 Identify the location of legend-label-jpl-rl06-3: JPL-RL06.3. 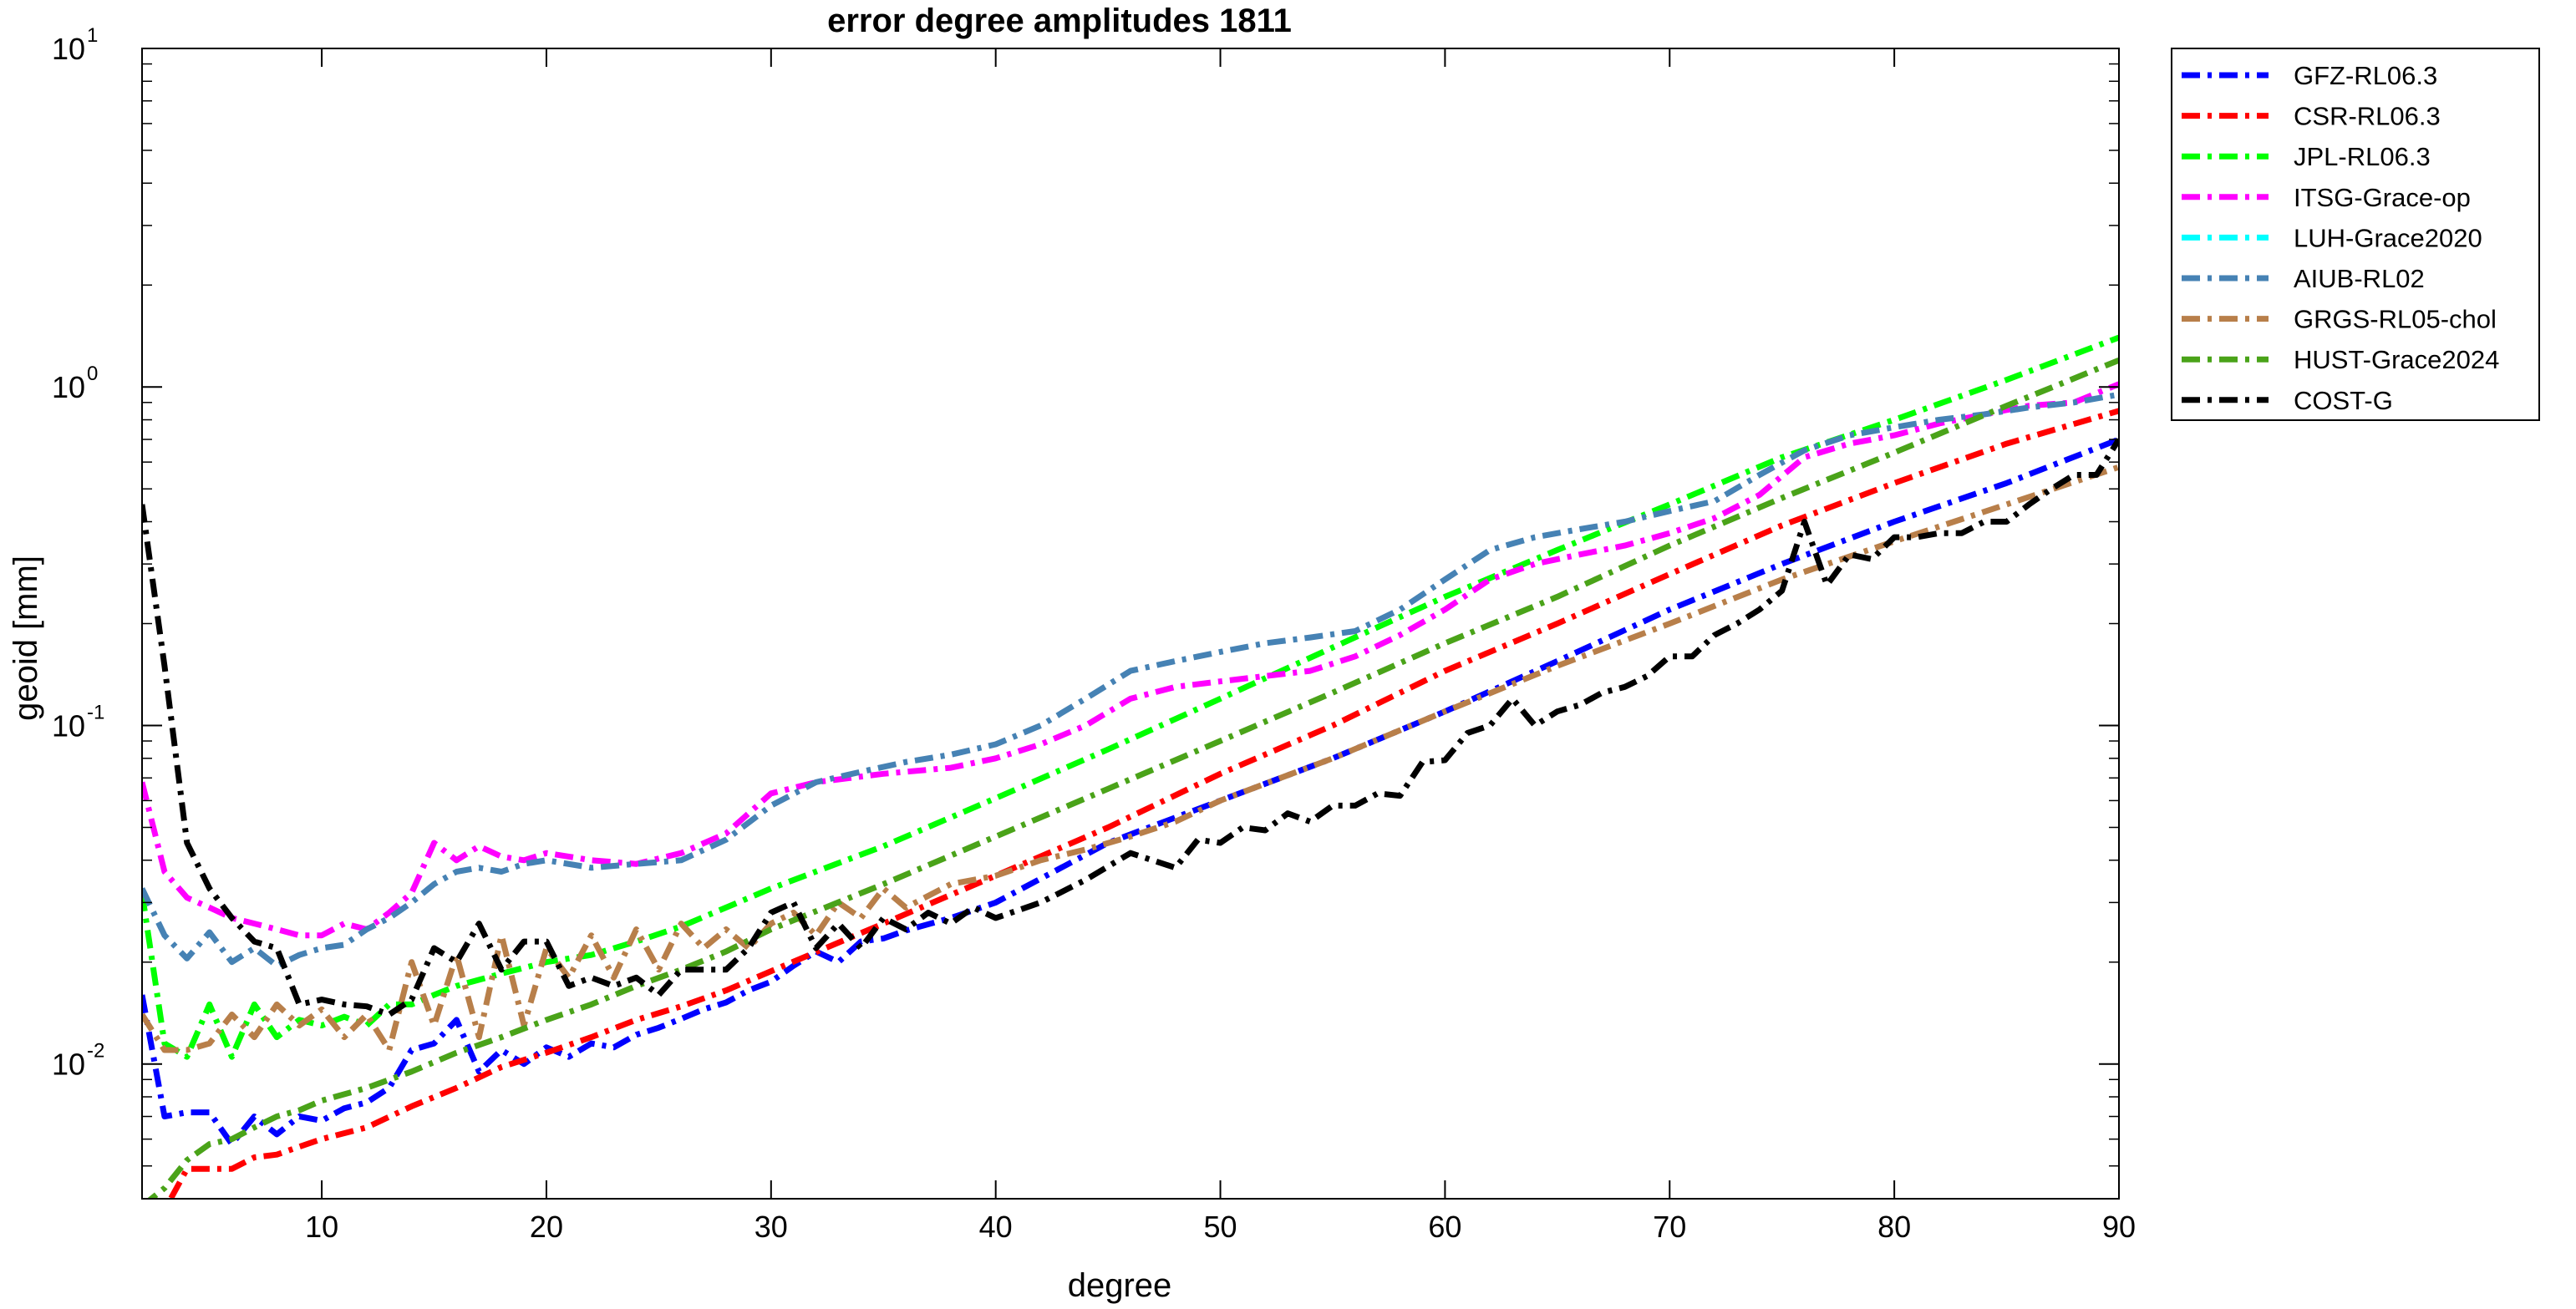
(2362, 156).